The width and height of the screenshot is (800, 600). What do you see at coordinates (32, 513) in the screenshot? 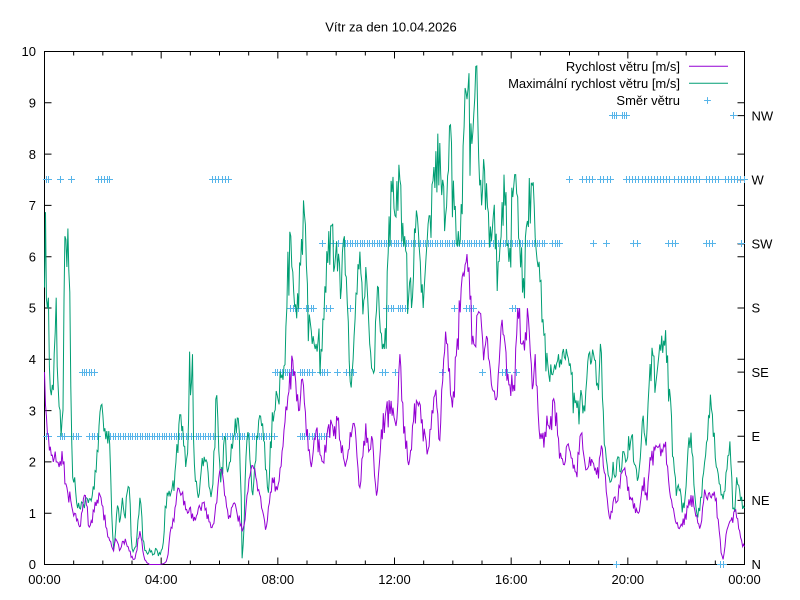
I see `svg-text: 1` at bounding box center [32, 513].